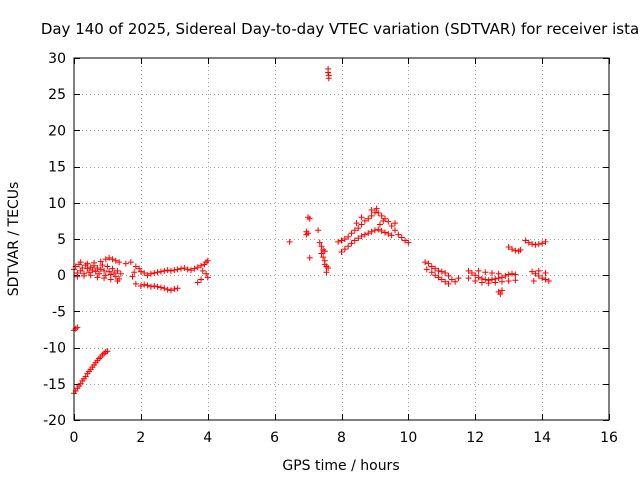 The height and width of the screenshot is (480, 640). I want to click on y-tick-labels: -20 -15 -10 -5 0 5 10 15 20 25 30, so click(54, 240).